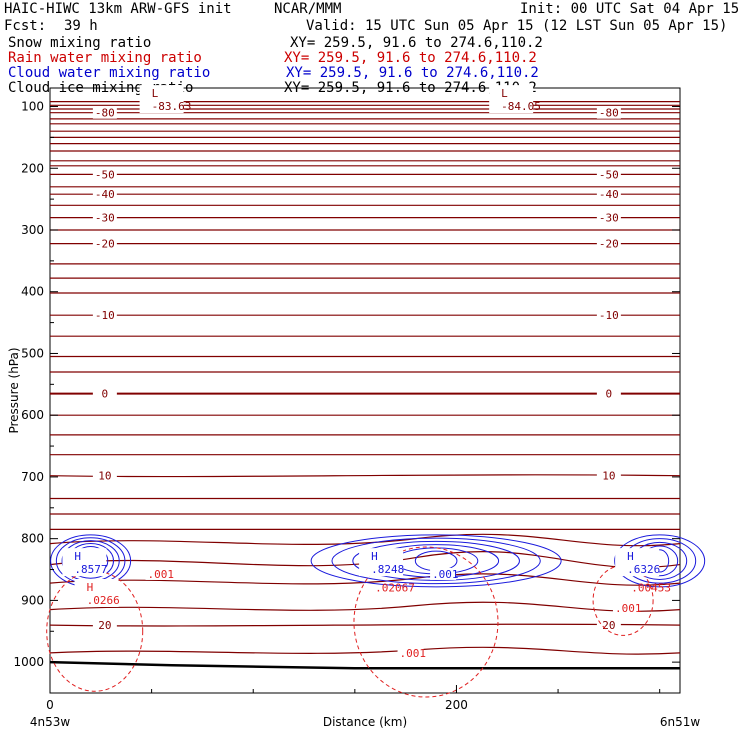 The height and width of the screenshot is (740, 740). I want to click on terrain-line, so click(364, 665).